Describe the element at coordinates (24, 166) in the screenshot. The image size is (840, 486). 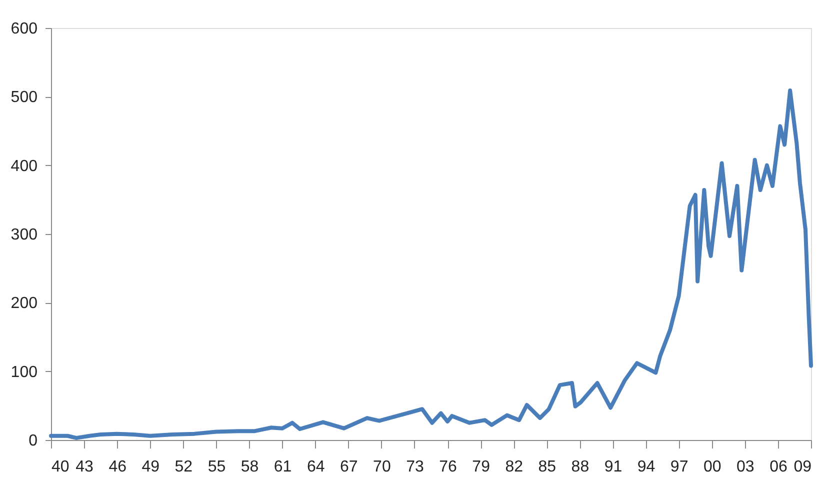
I see `y-tick-label: 400` at that location.